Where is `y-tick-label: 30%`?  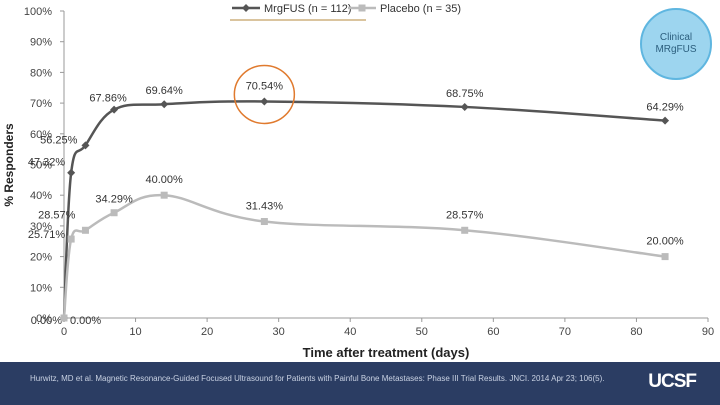 y-tick-label: 30% is located at coordinates (41, 227).